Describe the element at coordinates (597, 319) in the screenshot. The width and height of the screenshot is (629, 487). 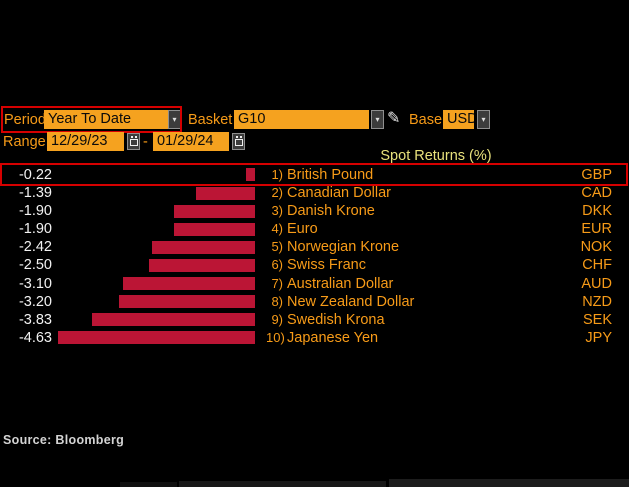
I see `currency-code: SEK` at that location.